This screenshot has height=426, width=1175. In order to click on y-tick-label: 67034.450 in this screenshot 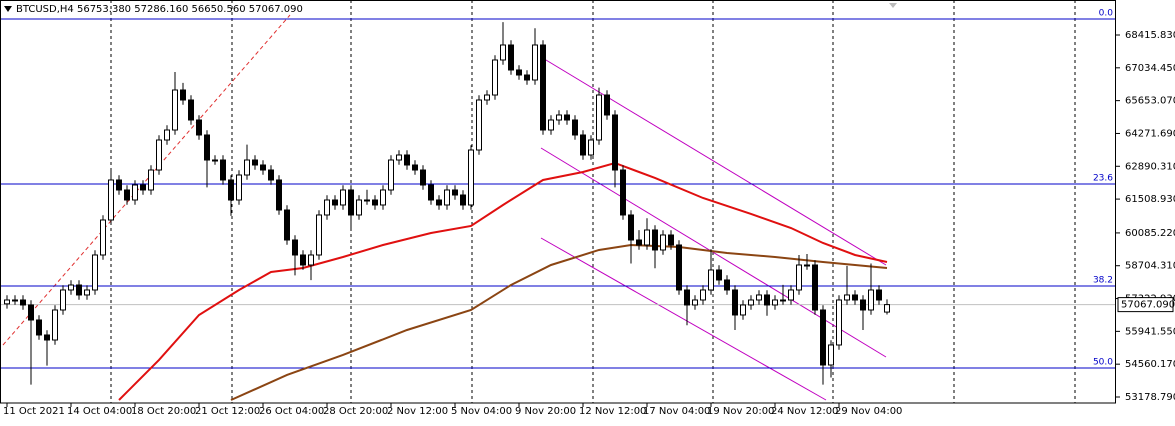, I will do `click(1150, 68)`.